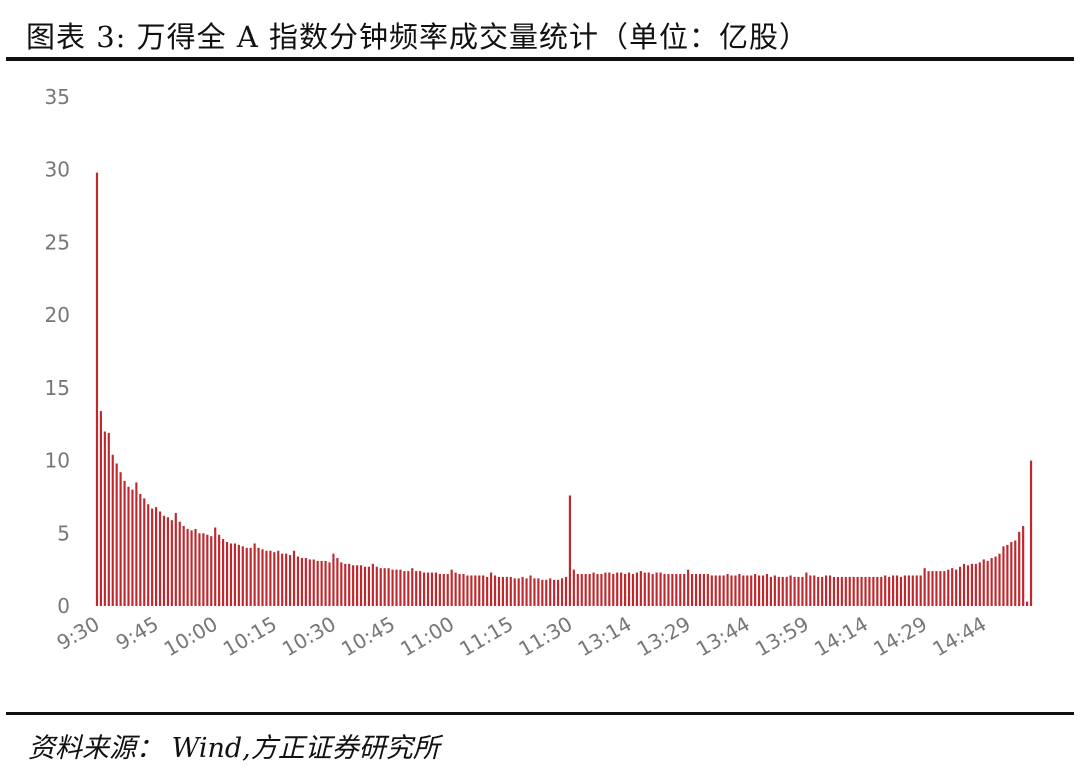  What do you see at coordinates (900, 637) in the screenshot?
I see `x-tick-label: 14:29` at bounding box center [900, 637].